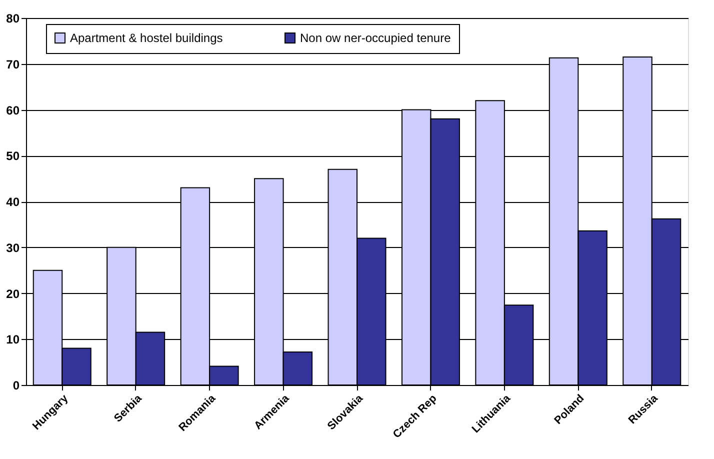 The image size is (714, 459). What do you see at coordinates (13, 64) in the screenshot?
I see `y-tick-label: 70` at bounding box center [13, 64].